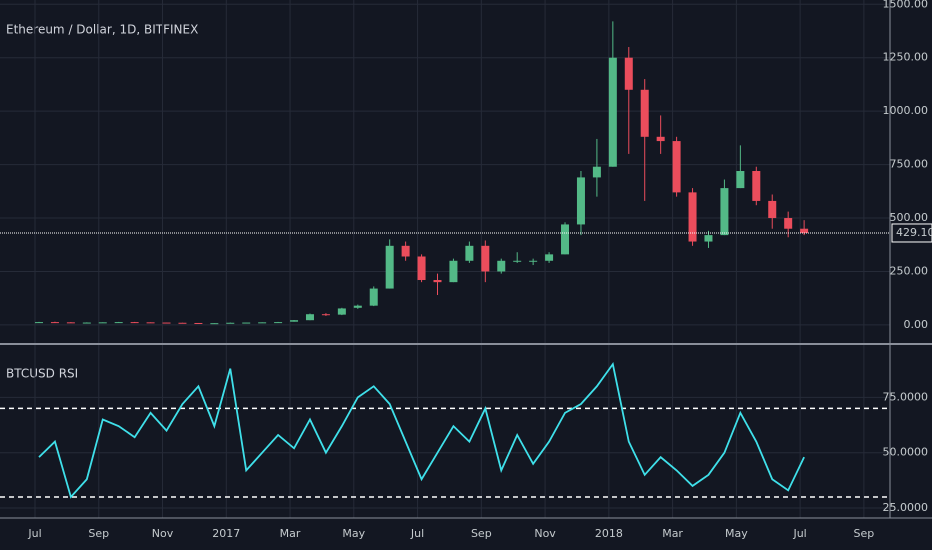 This screenshot has height=550, width=932. Describe the element at coordinates (906, 507) in the screenshot. I see `y-tick-label: 25.0000` at that location.